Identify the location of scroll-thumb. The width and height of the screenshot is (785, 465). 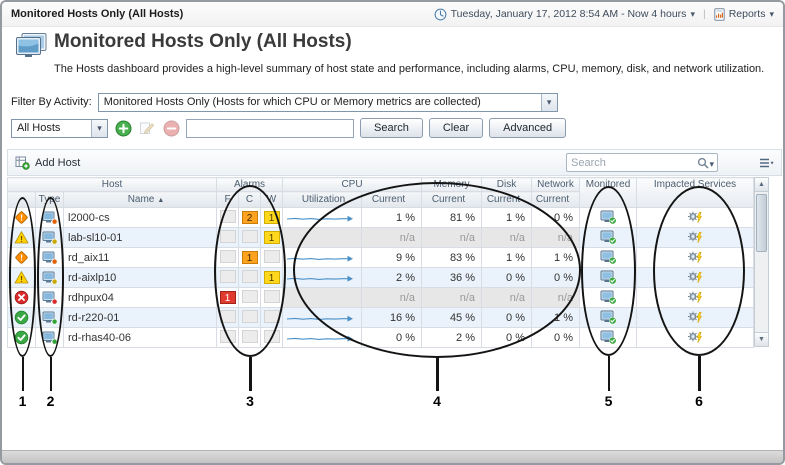
(761, 223).